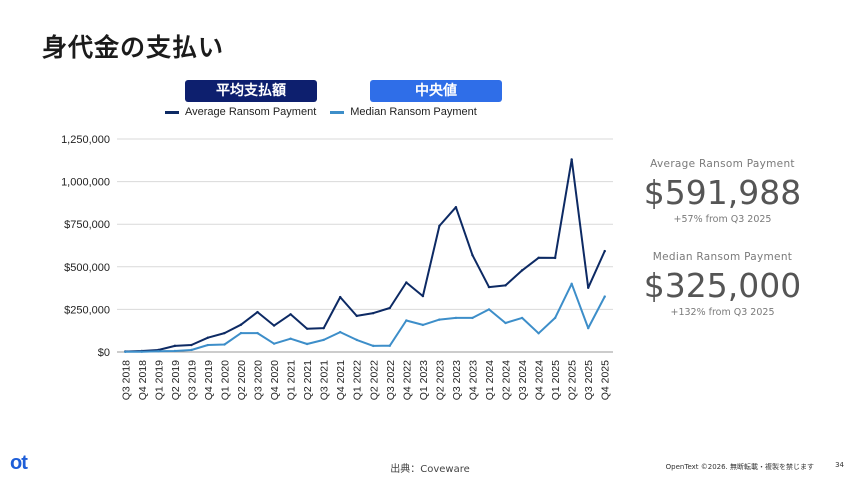 This screenshot has height=483, width=860. I want to click on opentext-logo: ot, so click(19, 463).